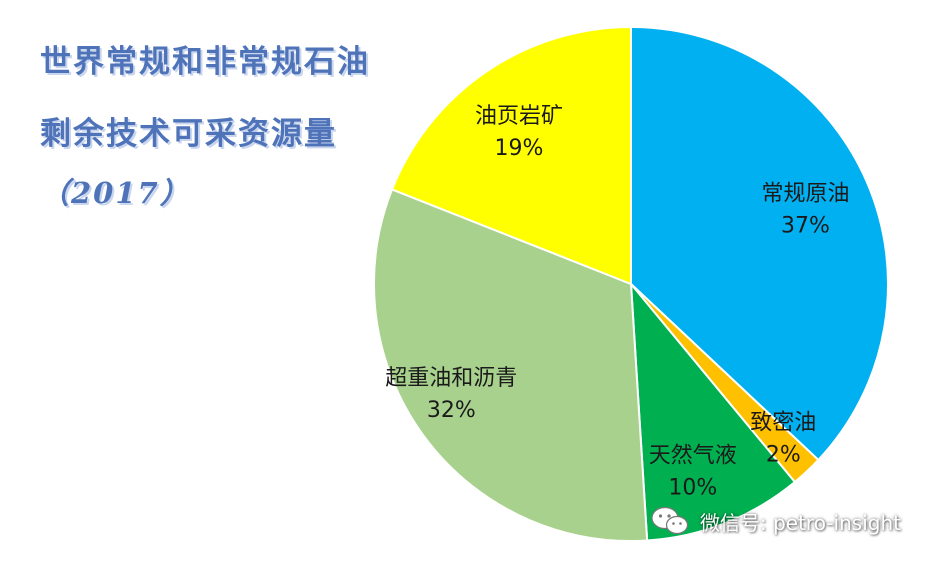  What do you see at coordinates (783, 423) in the screenshot?
I see `slice-name-label-2: 致密油` at bounding box center [783, 423].